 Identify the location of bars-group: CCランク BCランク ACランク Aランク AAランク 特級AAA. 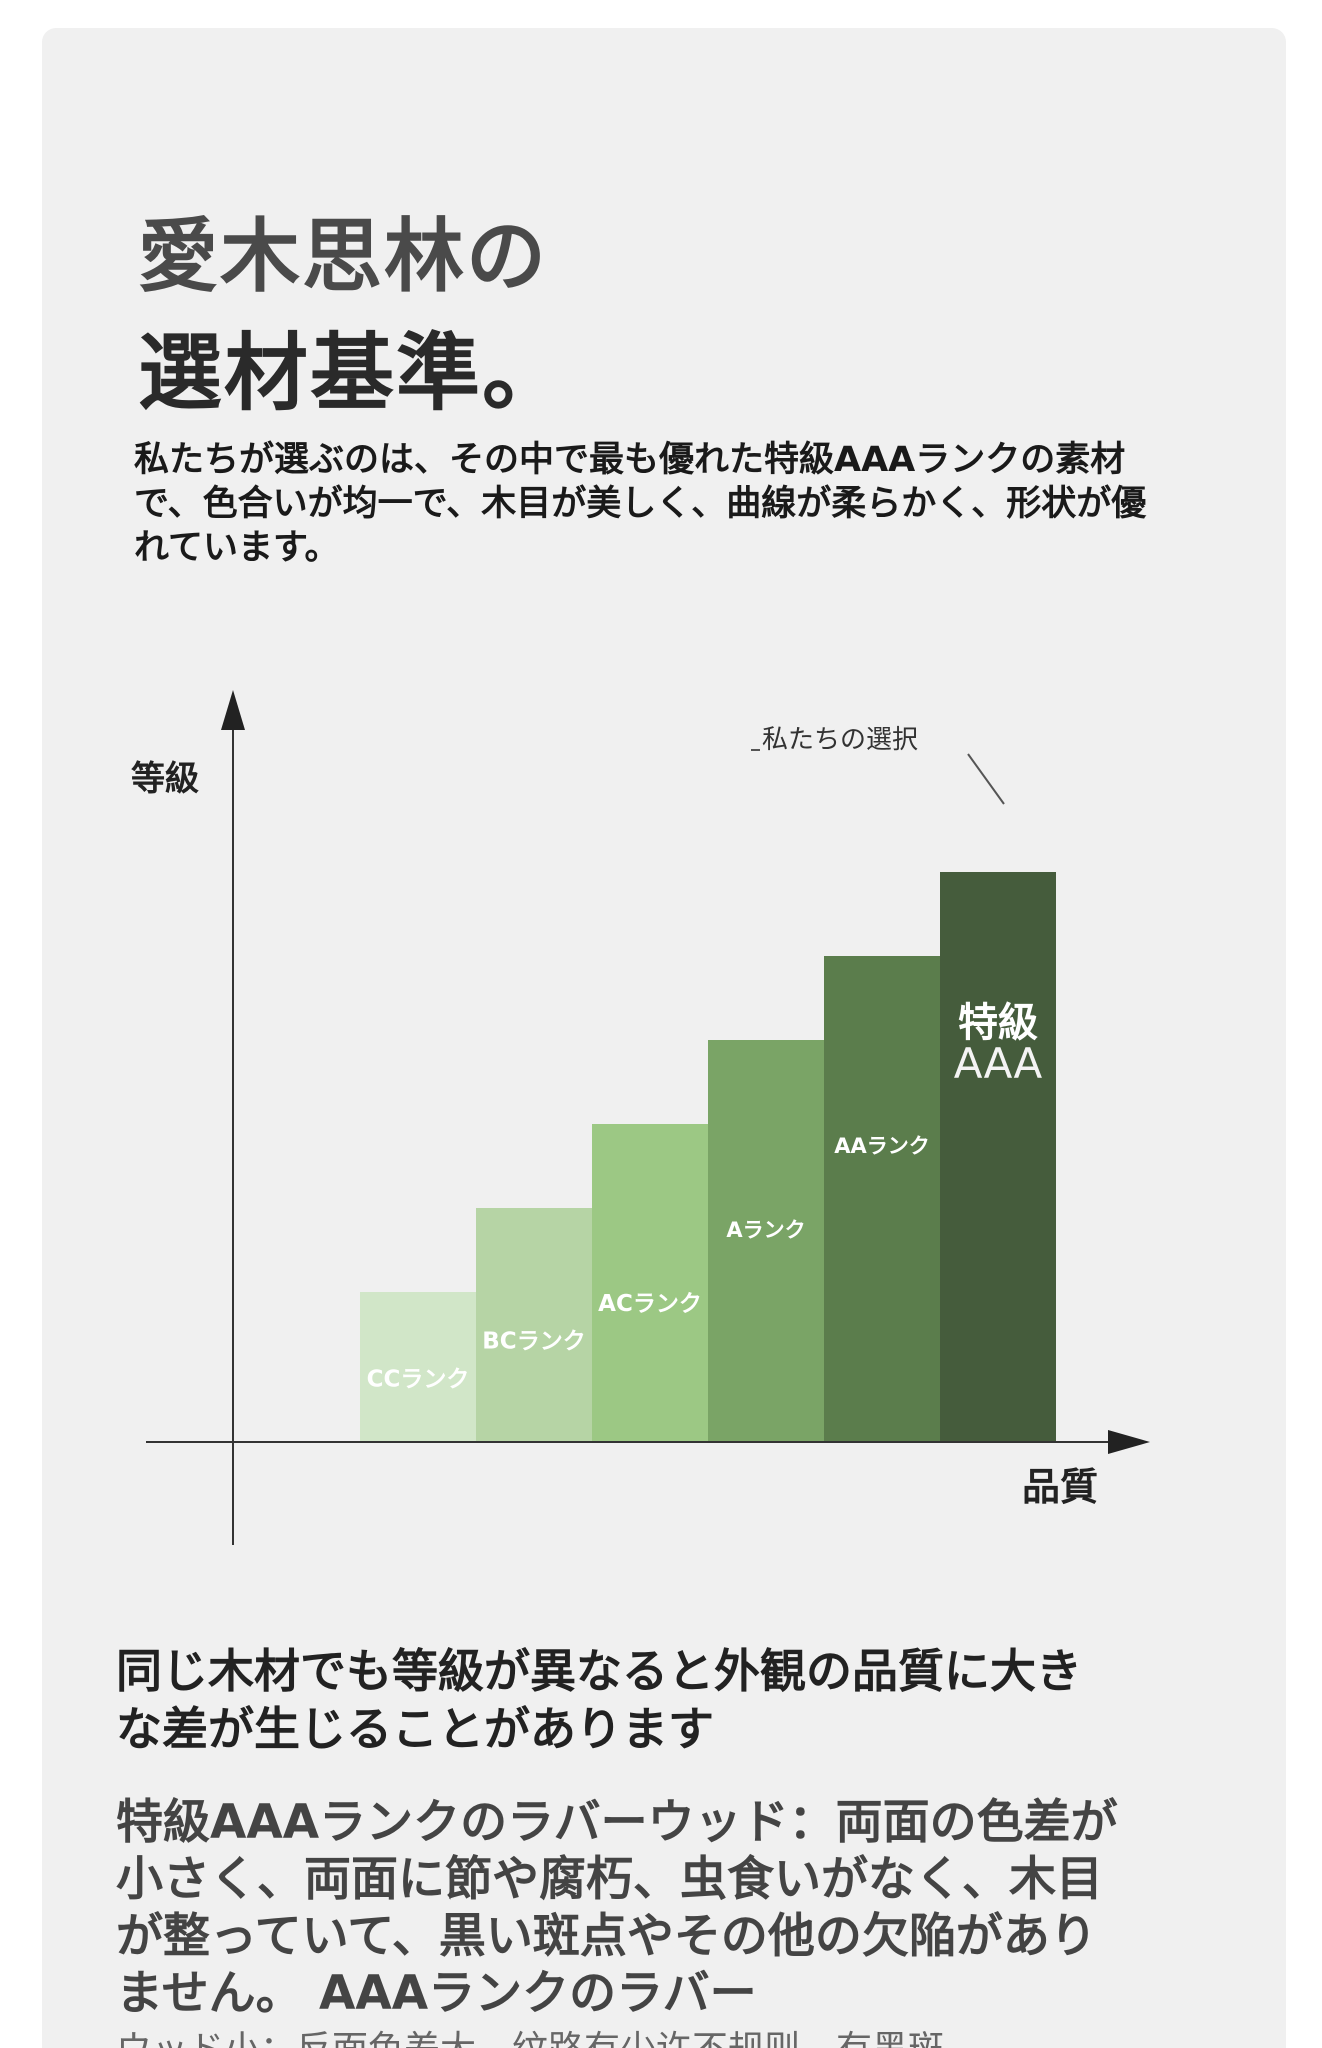
(708, 1157).